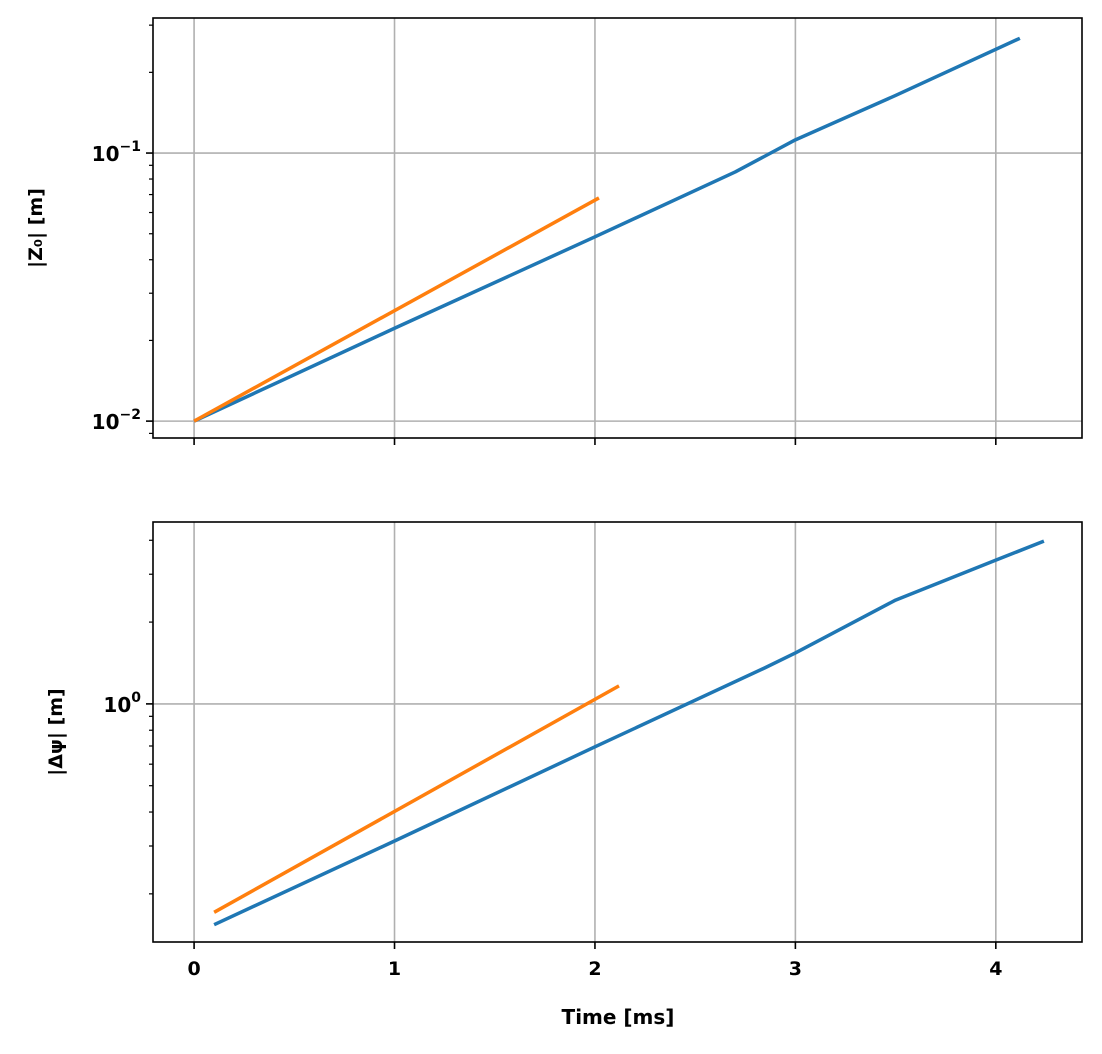 Image resolution: width=1102 pixels, height=1054 pixels. What do you see at coordinates (795, 969) in the screenshot?
I see `x-tick-label: 3` at bounding box center [795, 969].